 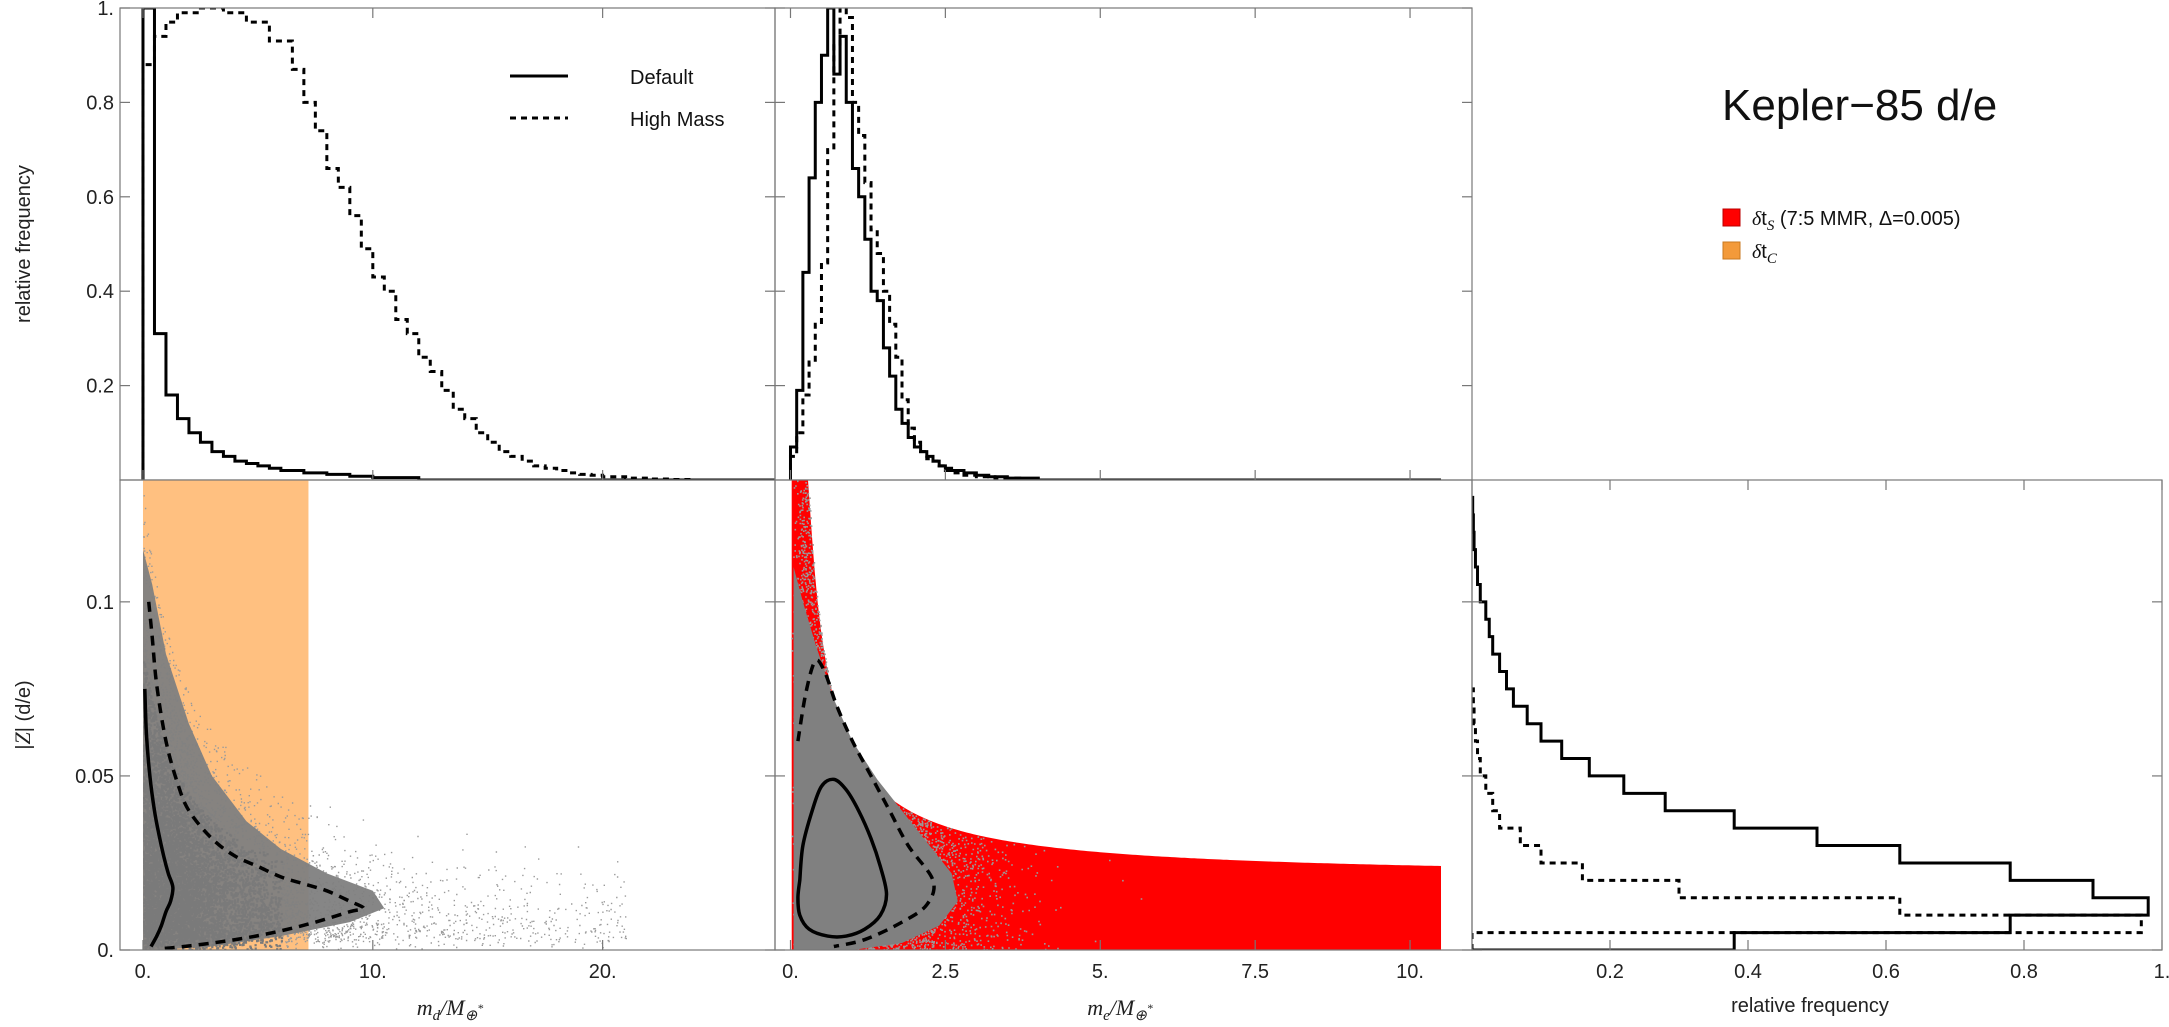 I want to click on line-style-legend: Default High Mass, so click(x=617, y=99).